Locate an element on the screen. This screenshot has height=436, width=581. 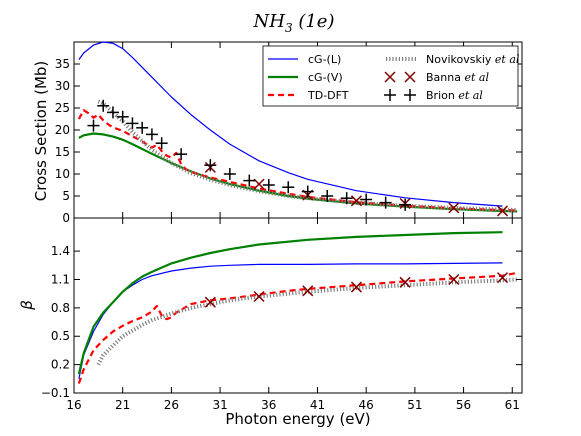
legend-item: cG-(V) is located at coordinates (305, 77).